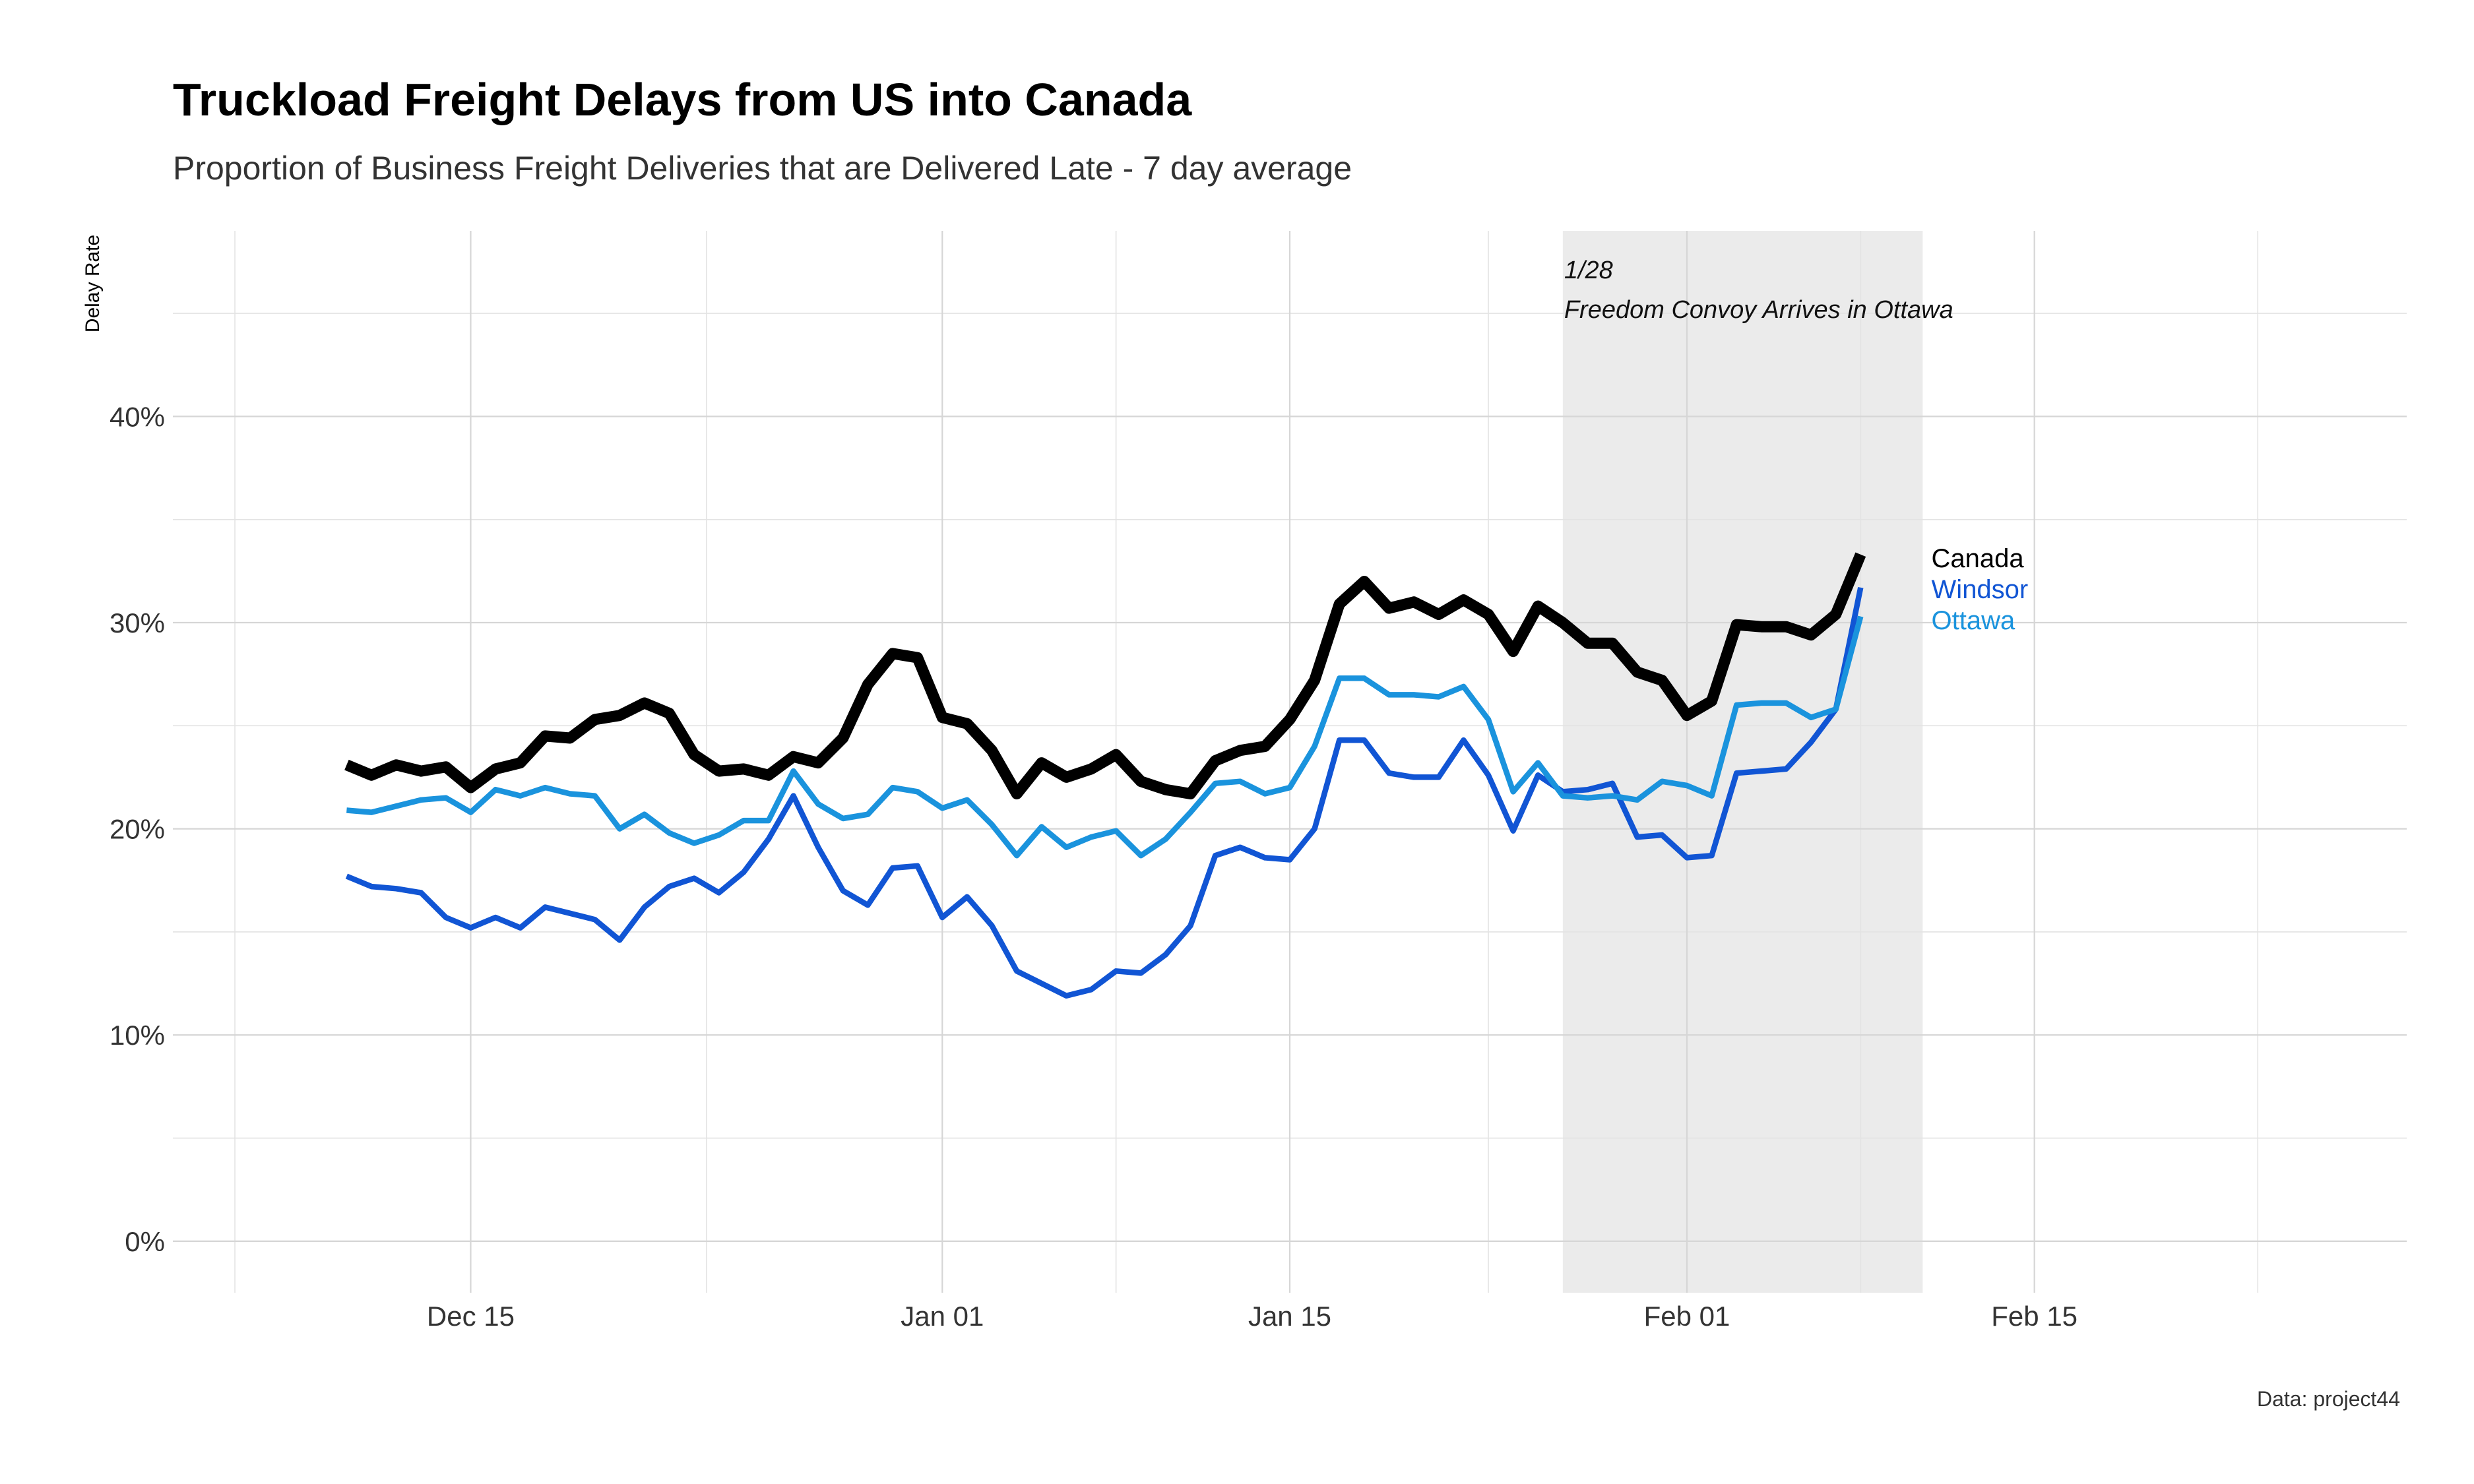 This screenshot has height=1484, width=2474. What do you see at coordinates (1758, 310) in the screenshot?
I see `annotation-text: Freedom Convoy Arrives in Ottawa` at bounding box center [1758, 310].